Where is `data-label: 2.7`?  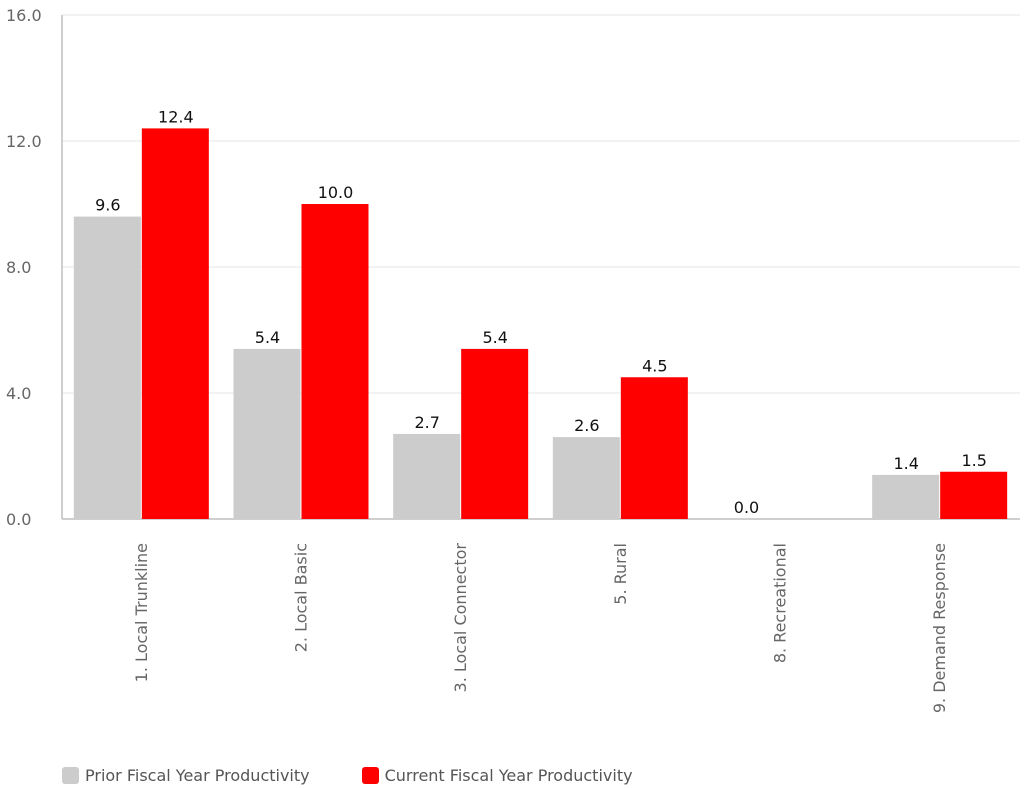
data-label: 2.7 is located at coordinates (426, 422).